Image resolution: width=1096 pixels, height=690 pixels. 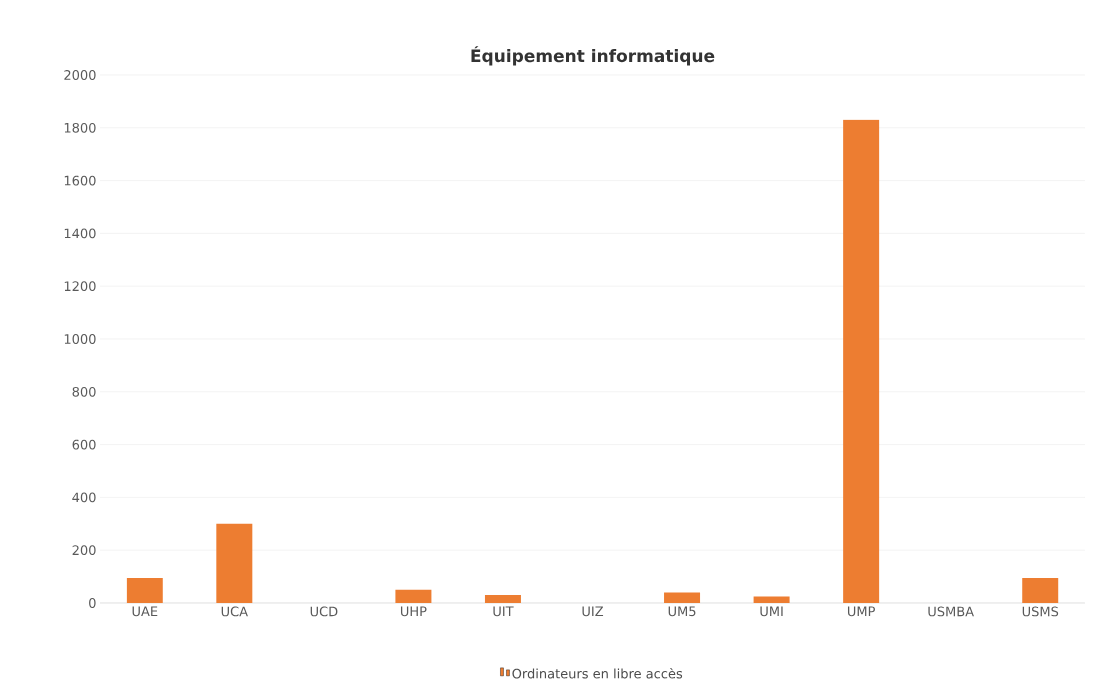 What do you see at coordinates (503, 611) in the screenshot?
I see `x-tick-label: UIT` at bounding box center [503, 611].